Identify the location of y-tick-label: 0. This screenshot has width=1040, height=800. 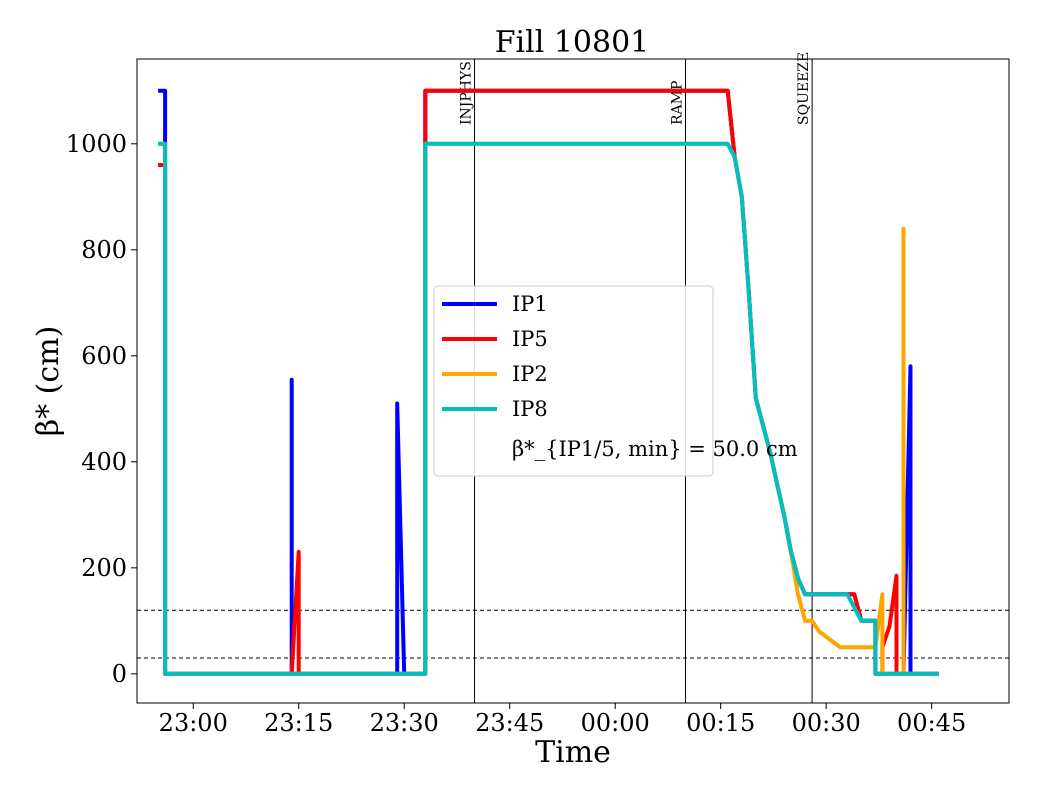
(119, 674).